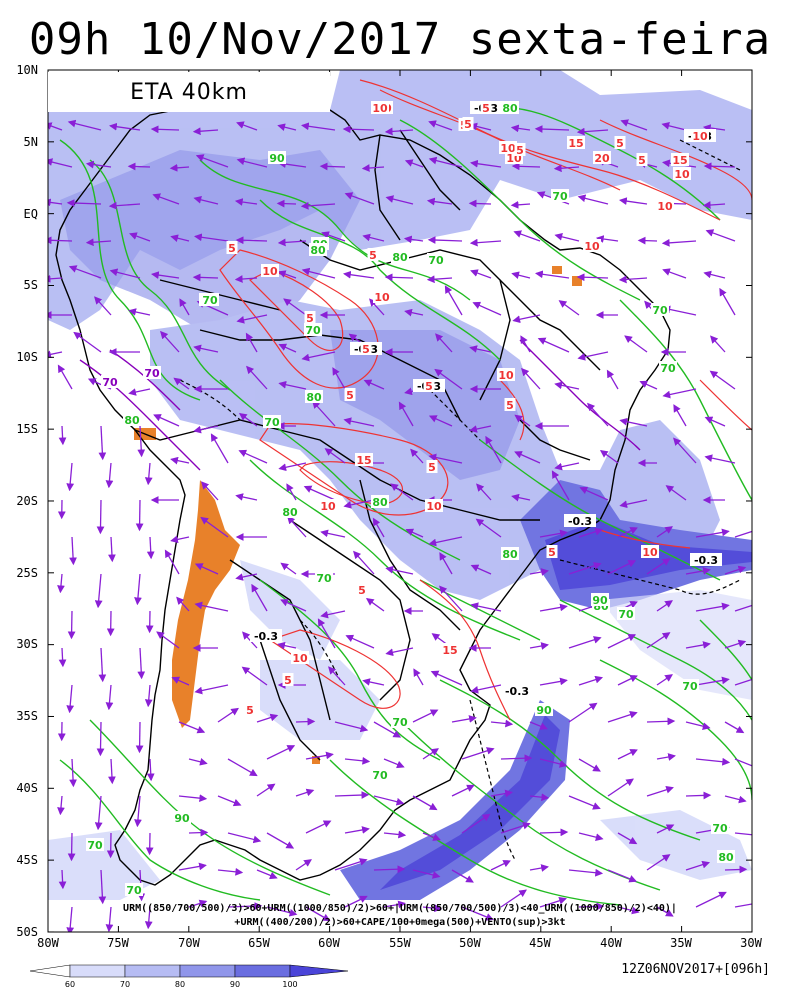 Image resolution: width=800 pixels, height=1000 pixels. I want to click on svg-text: 70, so click(668, 368).